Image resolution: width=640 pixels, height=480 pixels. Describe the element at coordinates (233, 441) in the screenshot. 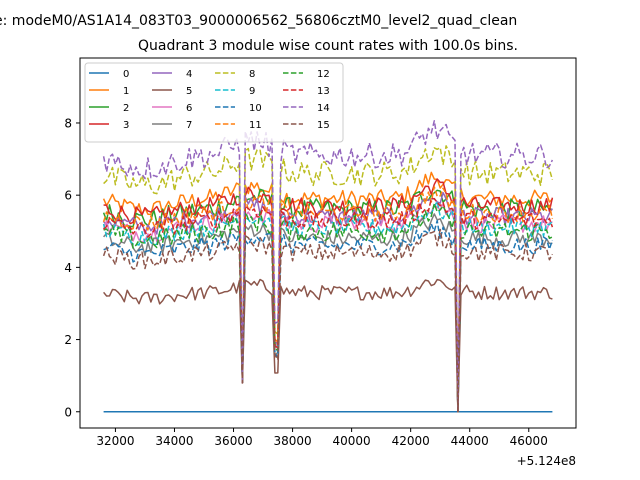

I see `x-tick-label: 36000` at that location.